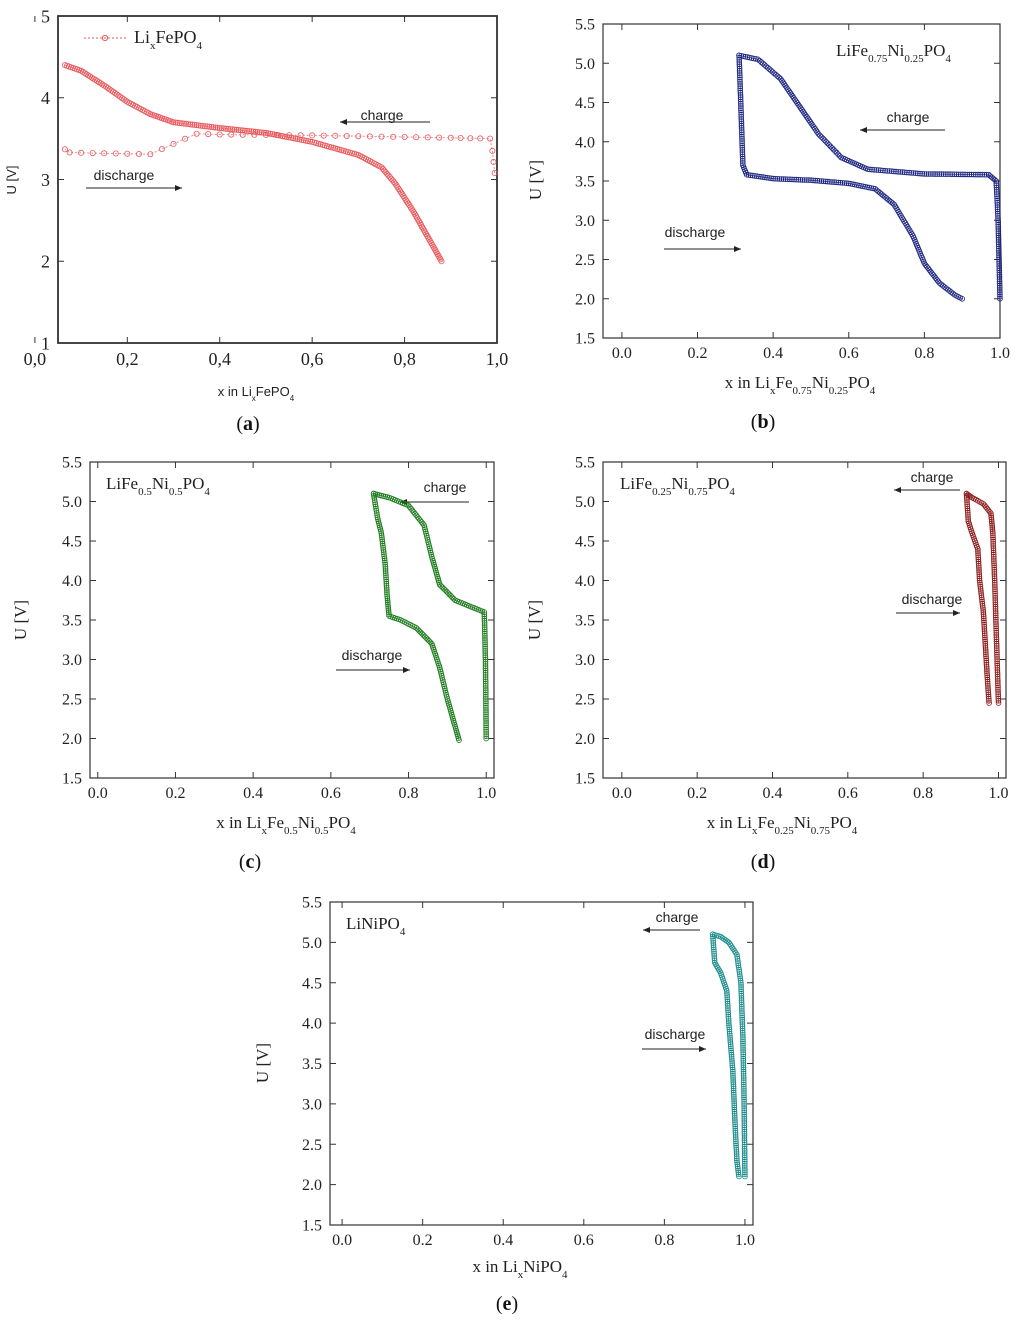 The height and width of the screenshot is (1325, 1024). What do you see at coordinates (873, 391) in the screenshot?
I see `x-axis-label-b-sub2: 4` at bounding box center [873, 391].